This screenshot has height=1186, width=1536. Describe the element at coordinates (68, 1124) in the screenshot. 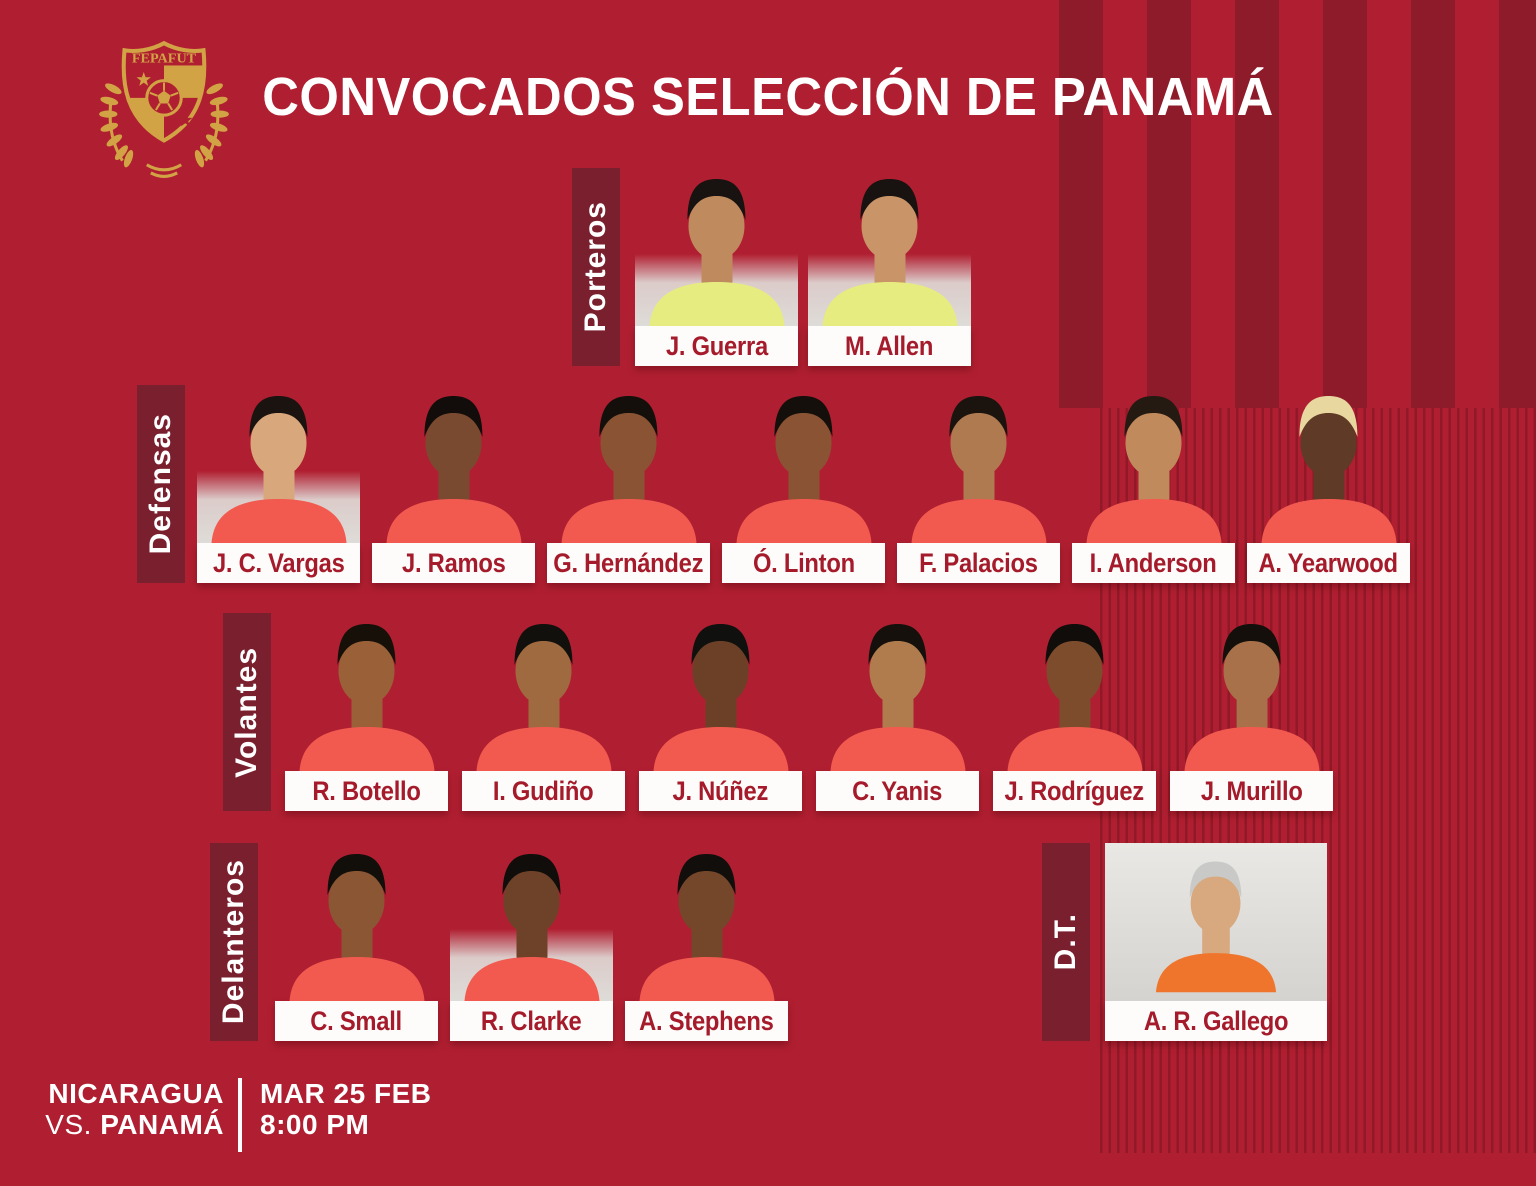

I see `vs-label: VS.` at that location.